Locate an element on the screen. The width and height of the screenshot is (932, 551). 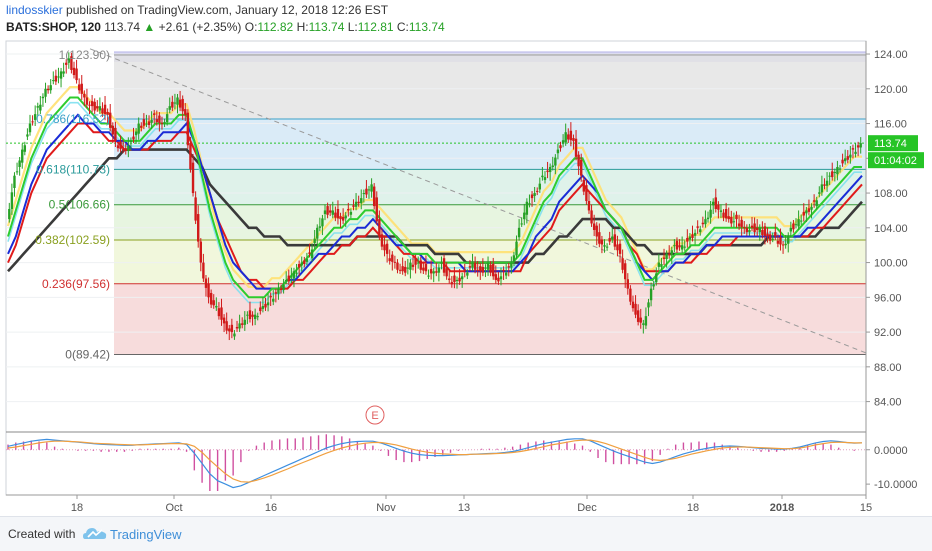
price-tick-label: 108.00 is located at coordinates (891, 194).